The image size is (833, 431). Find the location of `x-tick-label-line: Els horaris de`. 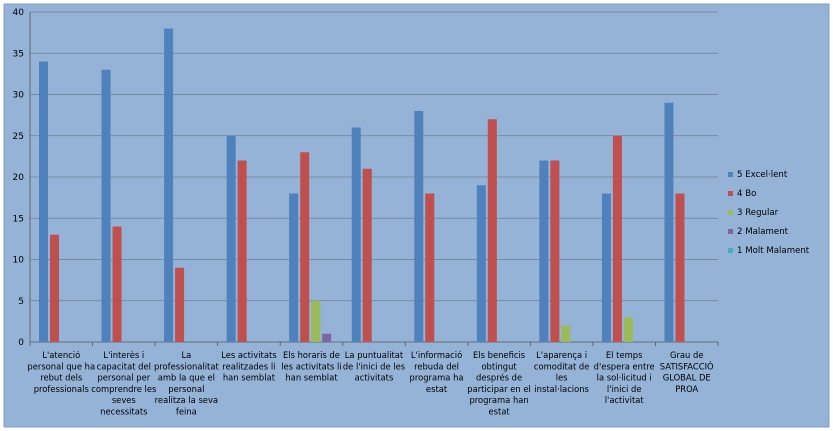

x-tick-label-line: Els horaris de is located at coordinates (311, 355).